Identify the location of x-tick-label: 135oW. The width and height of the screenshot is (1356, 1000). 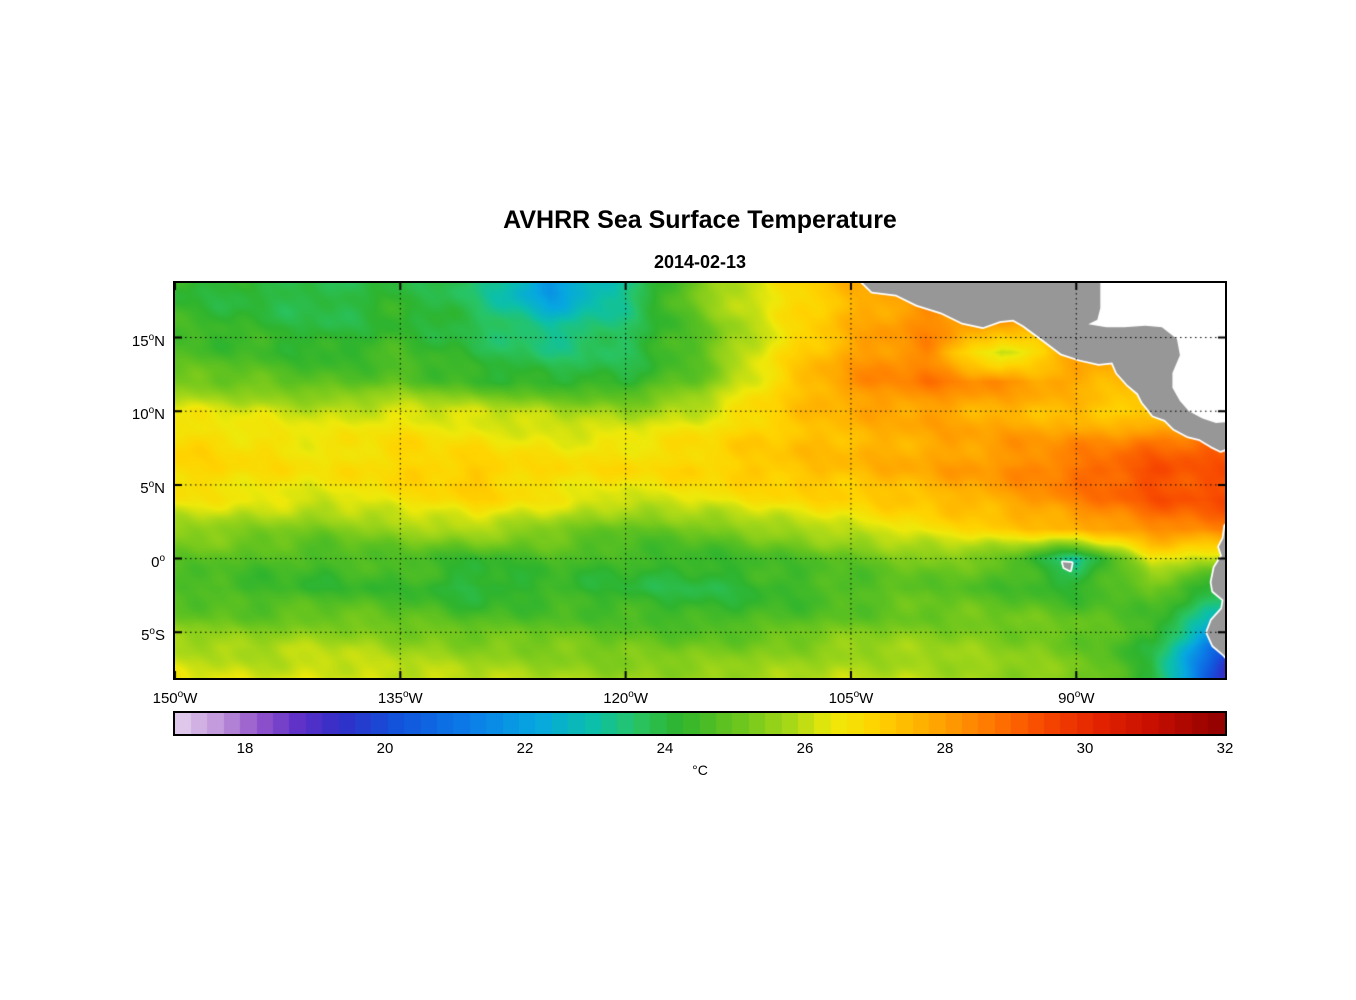
(400, 698).